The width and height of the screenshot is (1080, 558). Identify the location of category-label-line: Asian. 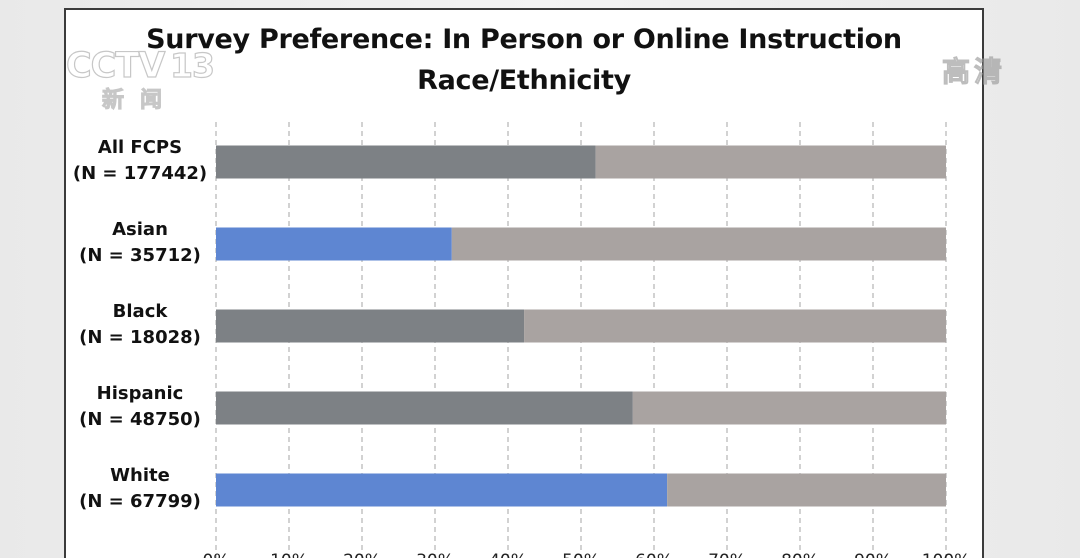
(140, 229).